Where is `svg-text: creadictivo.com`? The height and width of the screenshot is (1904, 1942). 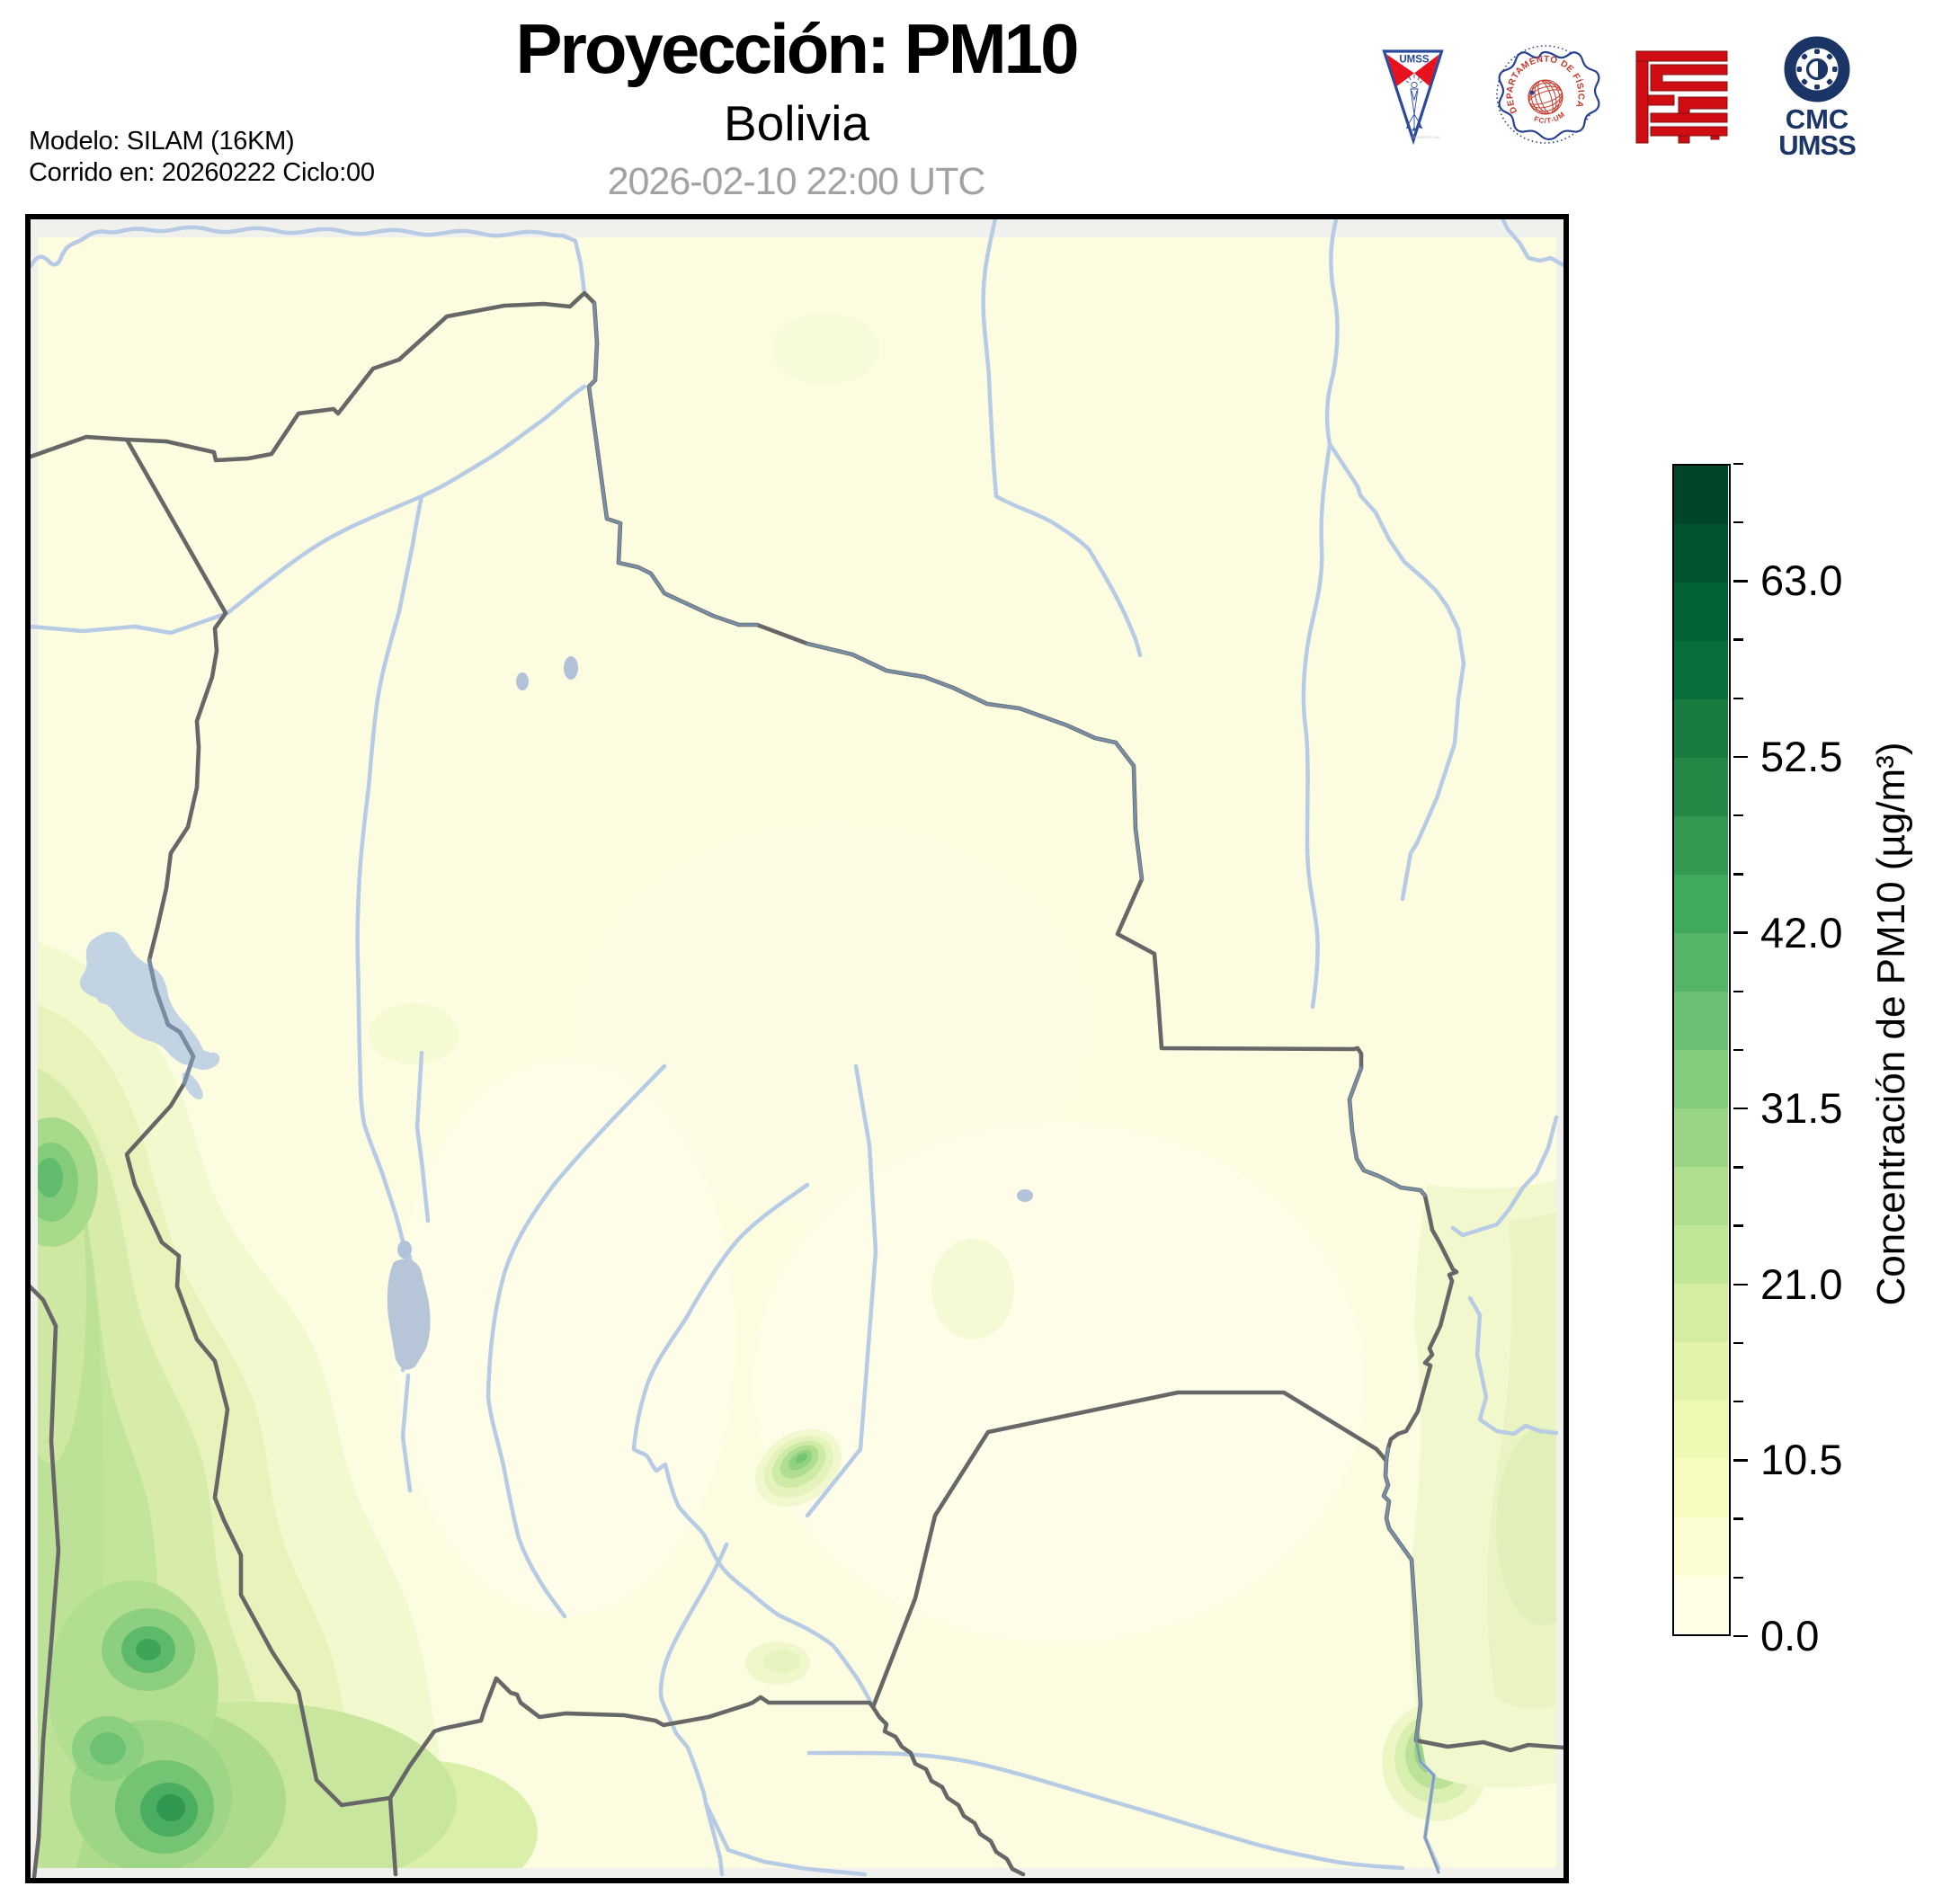 svg-text: creadictivo.com is located at coordinates (1426, 137).